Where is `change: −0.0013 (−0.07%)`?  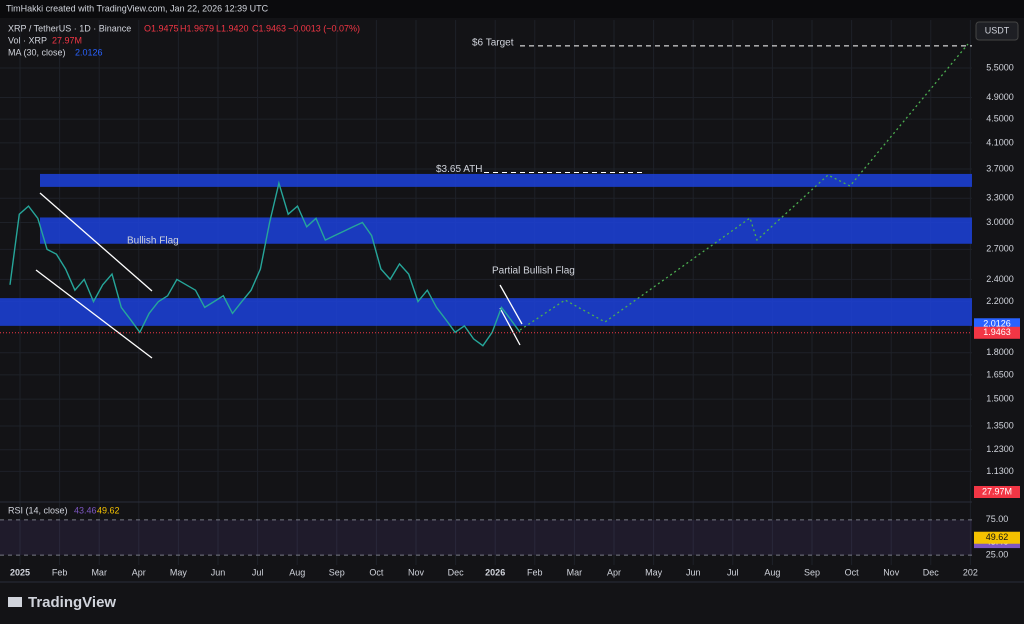
change: −0.0013 (−0.07%) is located at coordinates (324, 28).